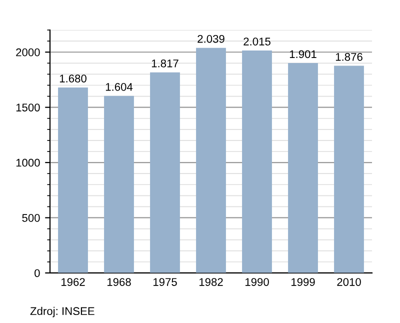 This screenshot has width=400, height=323. Describe the element at coordinates (31, 218) in the screenshot. I see `y-tick-label: 500` at that location.